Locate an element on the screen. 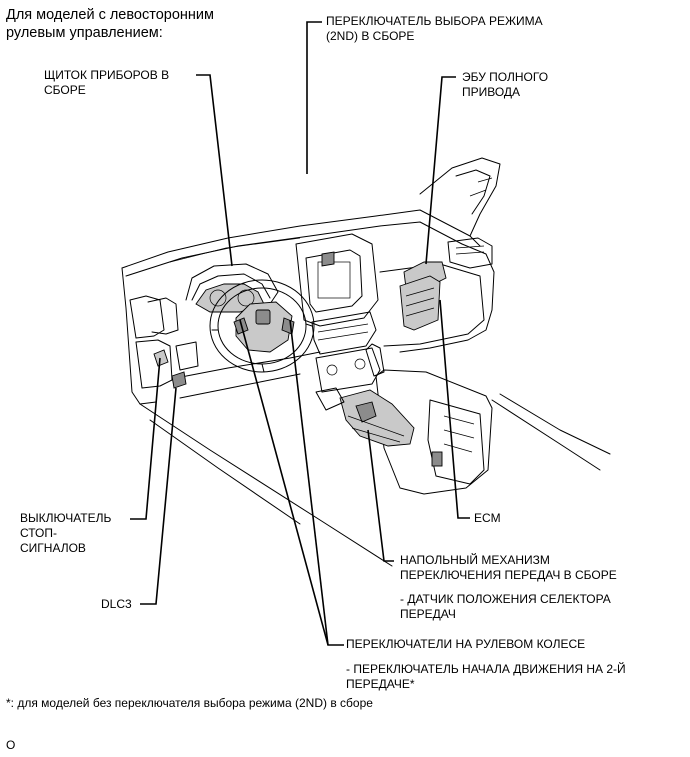  instrument-cluster is located at coordinates (232, 288).